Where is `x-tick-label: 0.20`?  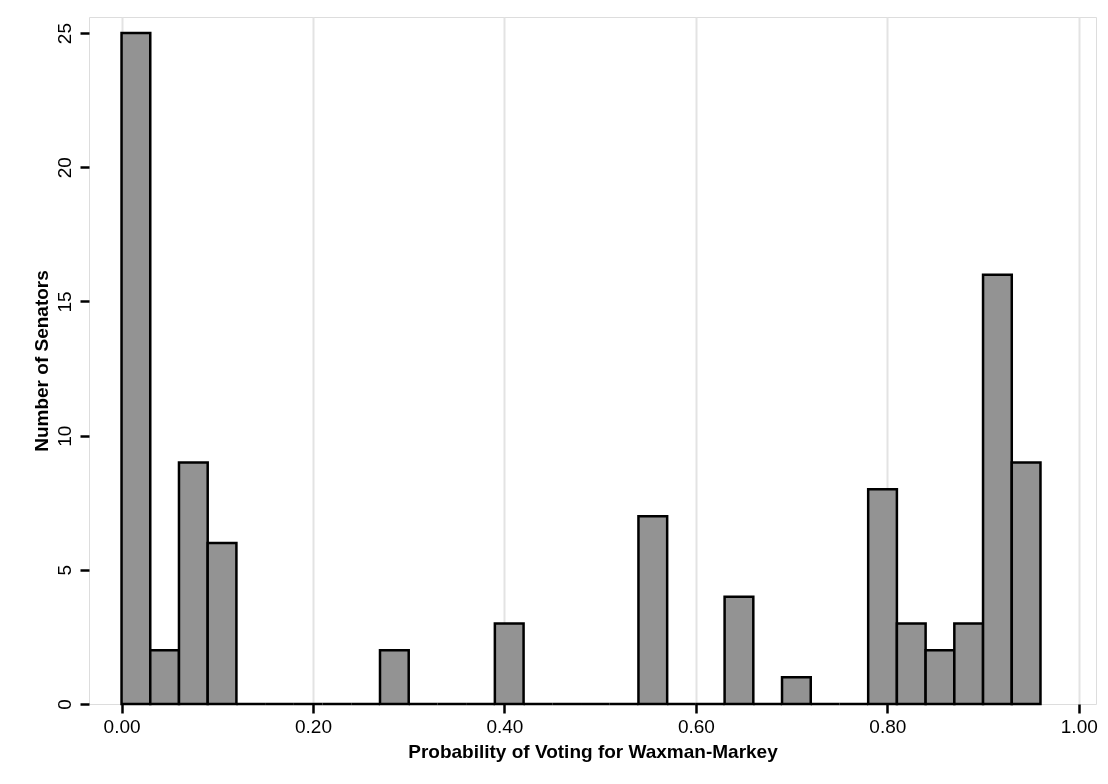 x-tick-label: 0.20 is located at coordinates (313, 726).